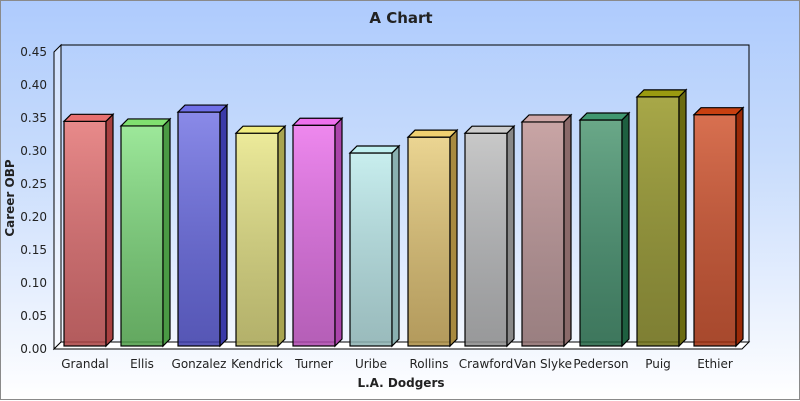 Image resolution: width=800 pixels, height=401 pixels. Describe the element at coordinates (142, 236) in the screenshot. I see `bar-ellis` at that location.